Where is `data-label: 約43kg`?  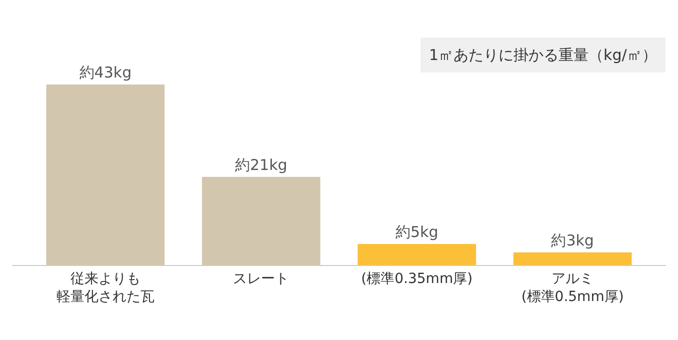 data-label: 約43kg is located at coordinates (105, 73).